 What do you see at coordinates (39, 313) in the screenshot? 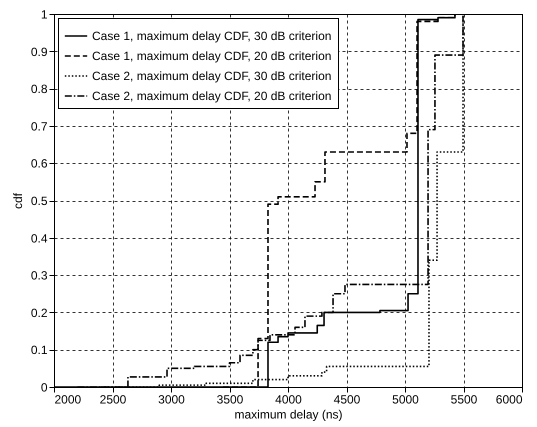
I see `y-tick-label: 0.2` at bounding box center [39, 313].